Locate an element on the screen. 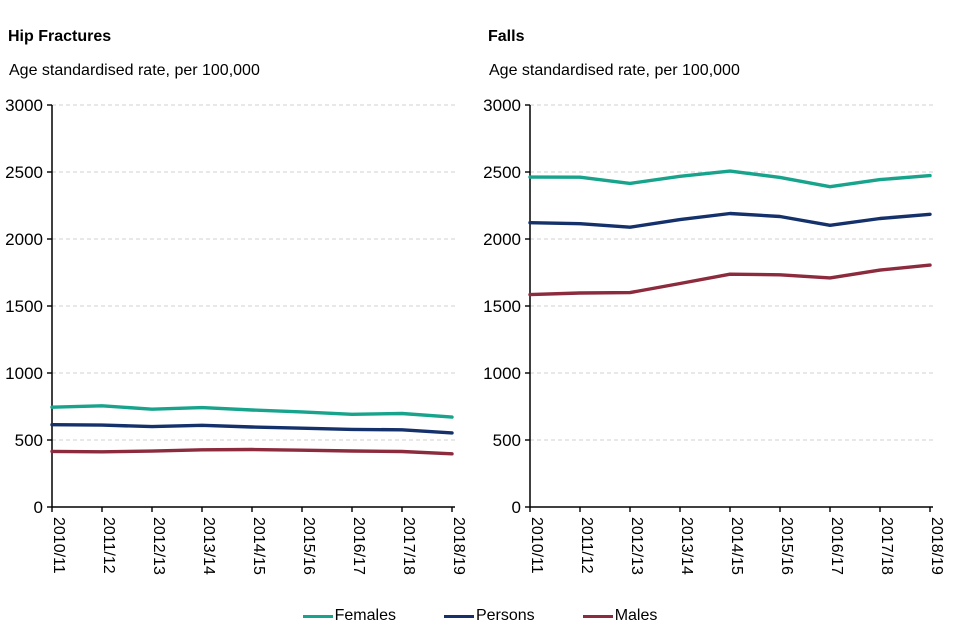 The width and height of the screenshot is (960, 640). chart-subtitle-falls: Age standardised rate, per 100,000 is located at coordinates (614, 70).